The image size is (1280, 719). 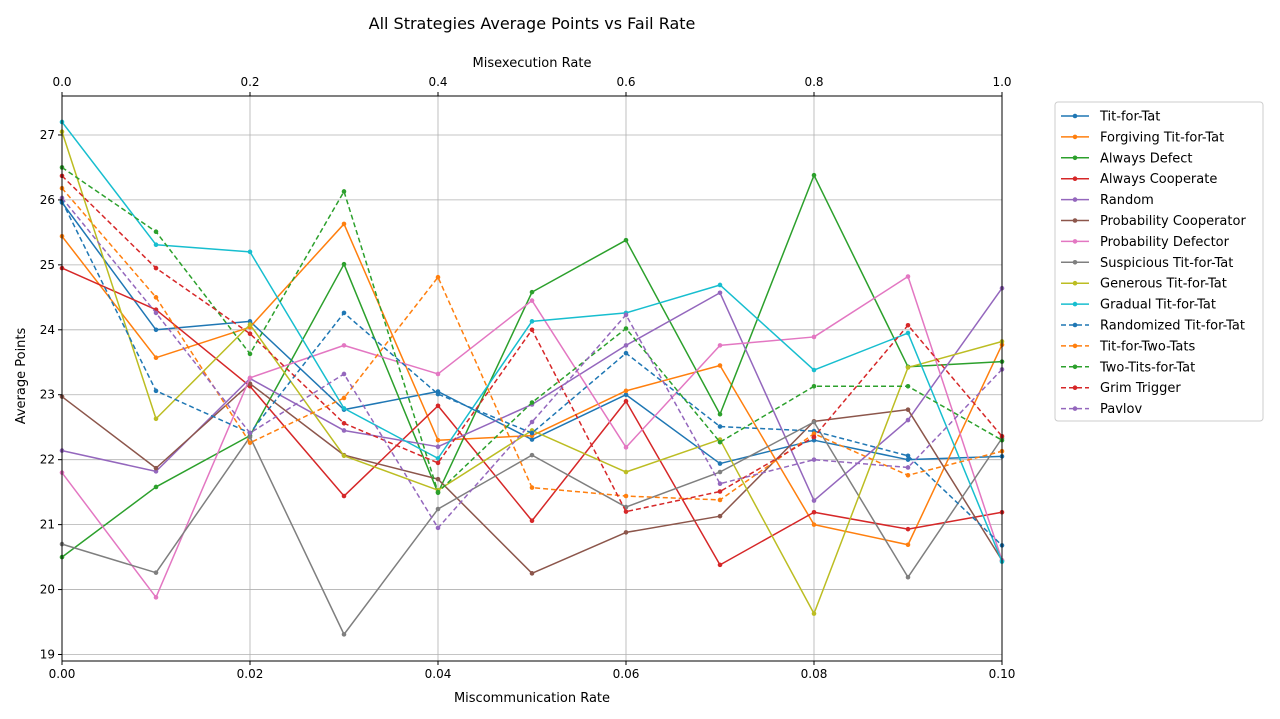 What do you see at coordinates (1002, 674) in the screenshot?
I see `x-tick-label: 0.10` at bounding box center [1002, 674].